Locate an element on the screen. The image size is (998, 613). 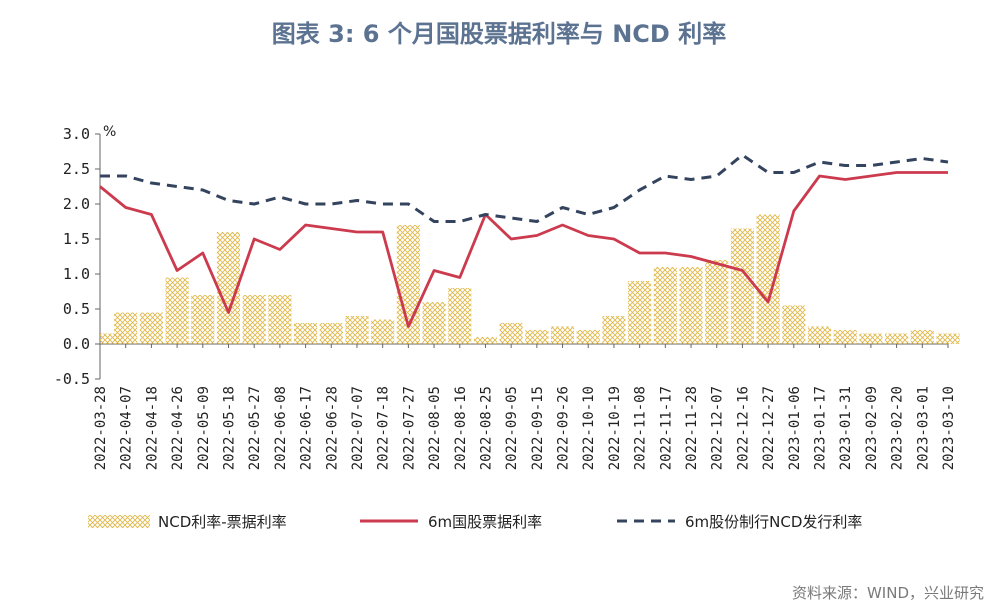
x-tick-label: 2022-12-16 is located at coordinates (743, 428).